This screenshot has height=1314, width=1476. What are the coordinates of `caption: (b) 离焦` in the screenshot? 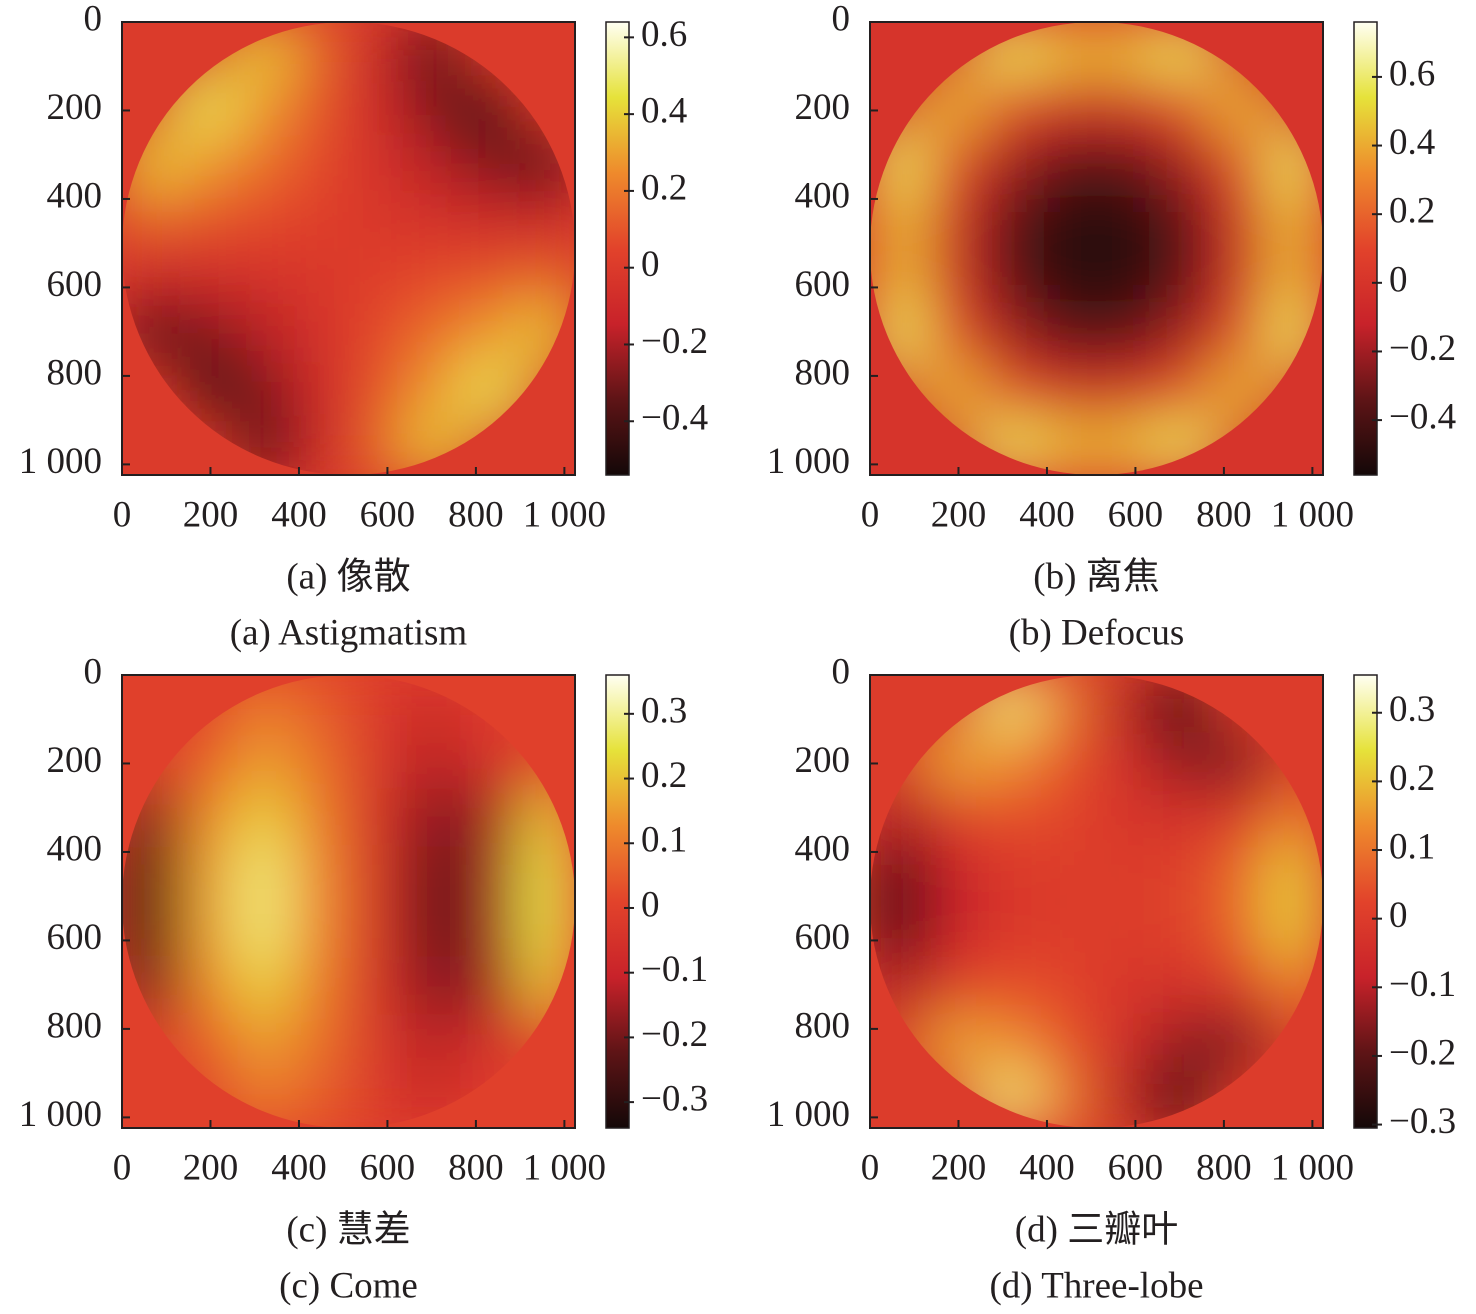 It's located at (1096, 576).